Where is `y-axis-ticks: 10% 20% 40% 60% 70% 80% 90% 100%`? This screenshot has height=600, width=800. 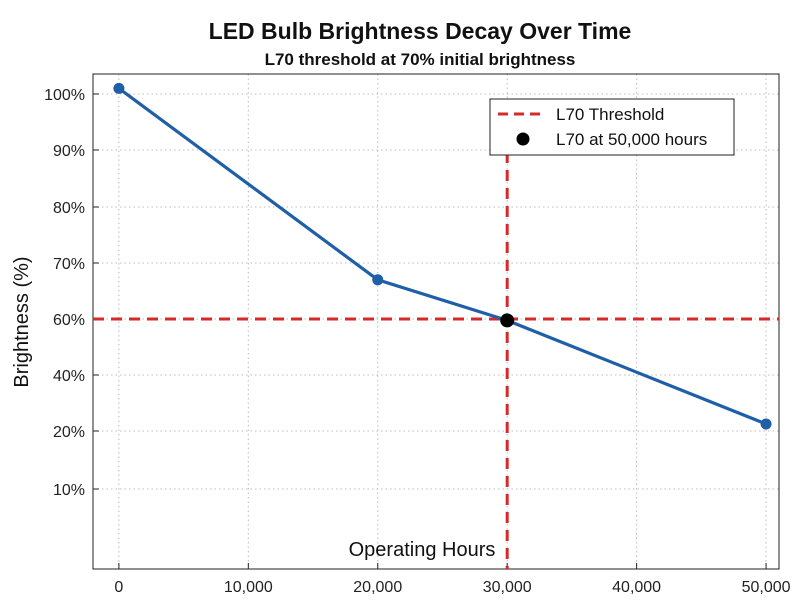
y-axis-ticks: 10% 20% 40% 60% 70% 80% 90% 100% is located at coordinates (71, 293).